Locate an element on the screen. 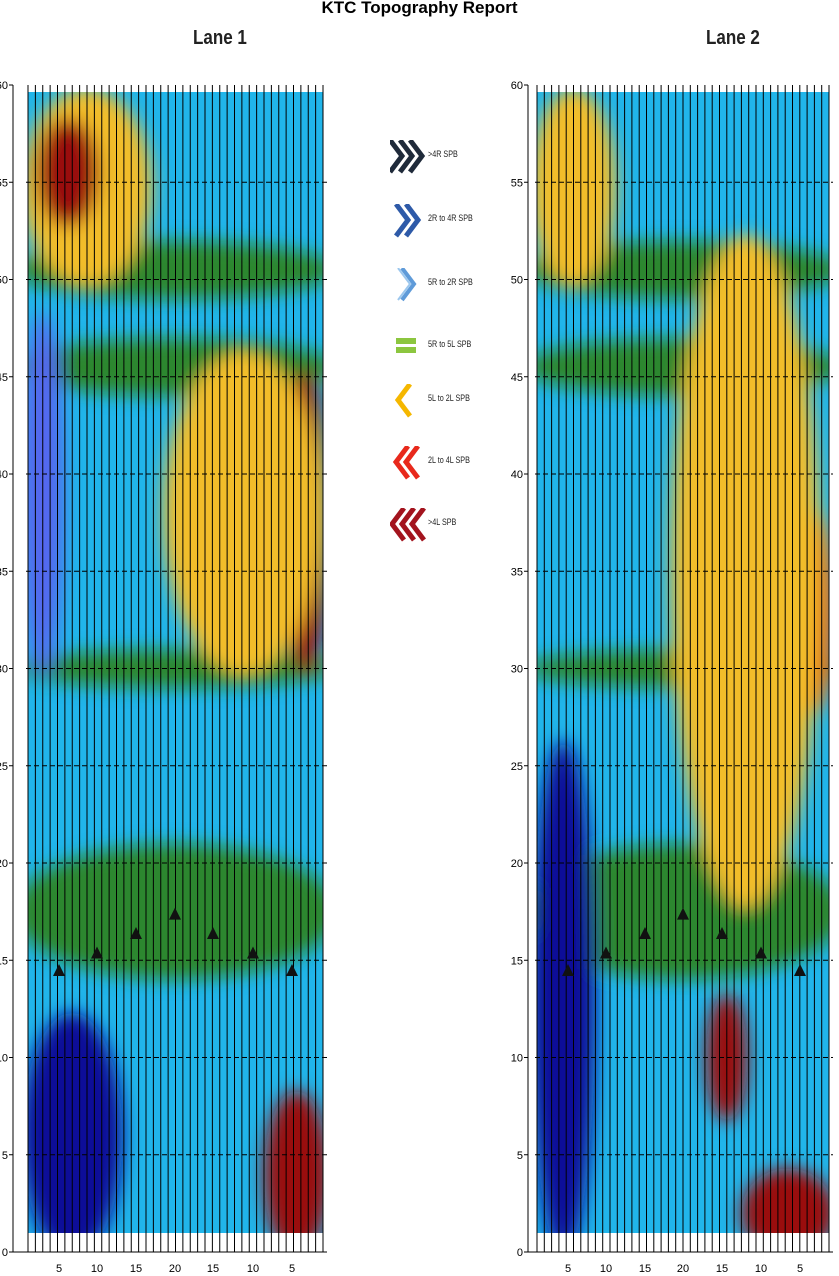 The height and width of the screenshot is (1276, 839). legend-item: 5L to 2L SPB is located at coordinates (436, 401).